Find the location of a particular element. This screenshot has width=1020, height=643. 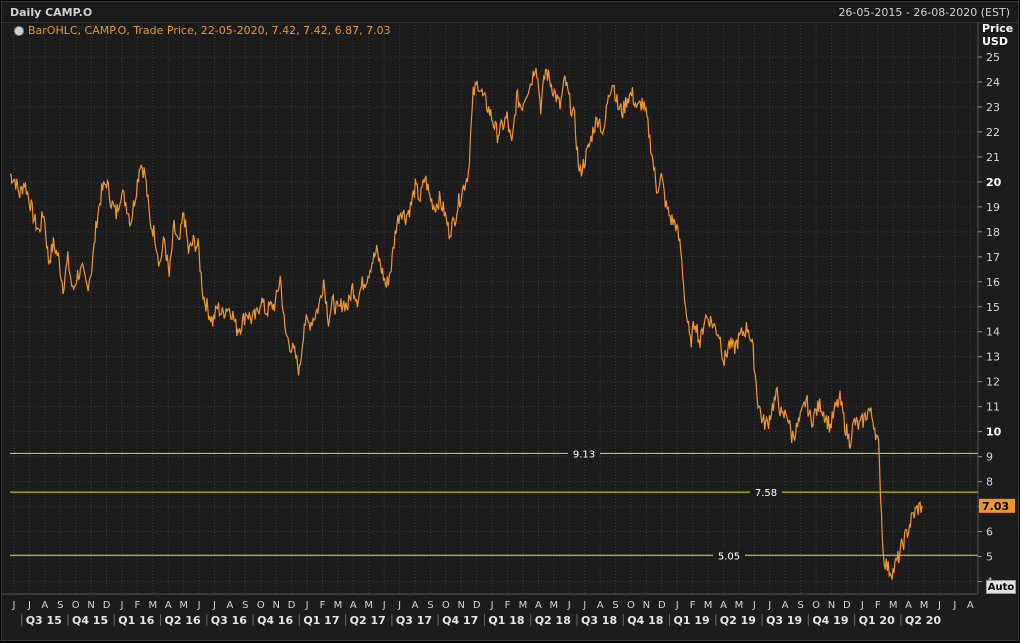

y-axis-title: Price is located at coordinates (997, 28).